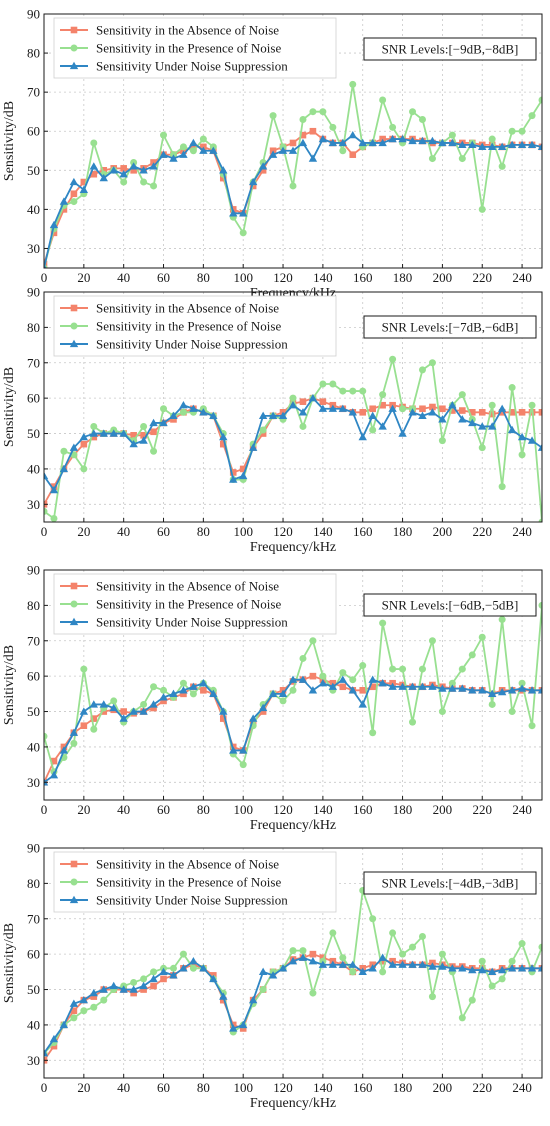 This screenshot has height=1126, width=550. I want to click on legend-label: Sensitivity in the Presence of Noise, so click(188, 48).